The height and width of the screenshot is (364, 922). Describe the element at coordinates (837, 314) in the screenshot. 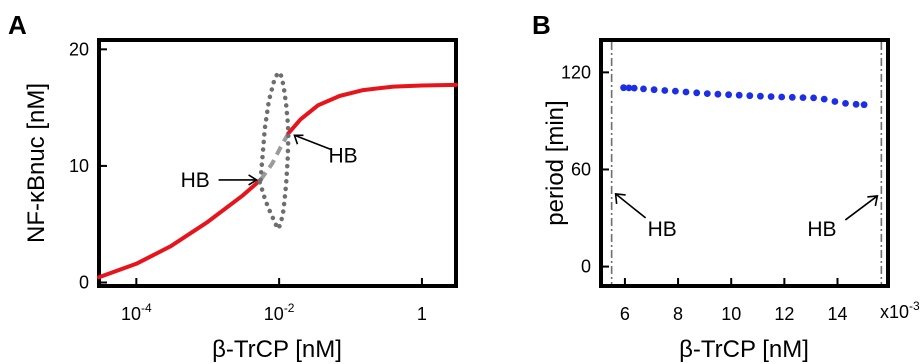

I see `panel-b-x-tick-label-4: 14` at that location.